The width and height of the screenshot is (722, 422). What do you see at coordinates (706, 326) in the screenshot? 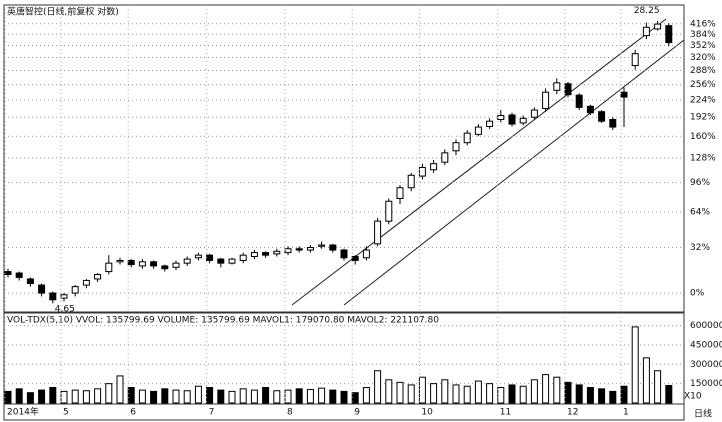
I see `y-tick-label: 600000` at bounding box center [706, 326].